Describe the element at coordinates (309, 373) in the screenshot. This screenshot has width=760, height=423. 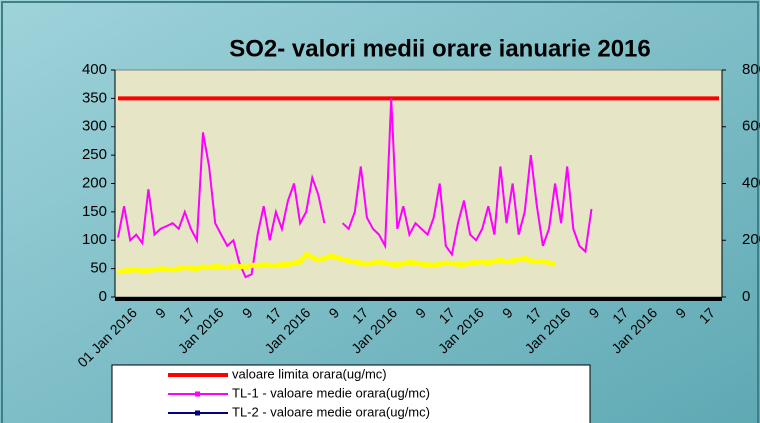
I see `legend-label: valoare limita orara(ug/mc)` at that location.